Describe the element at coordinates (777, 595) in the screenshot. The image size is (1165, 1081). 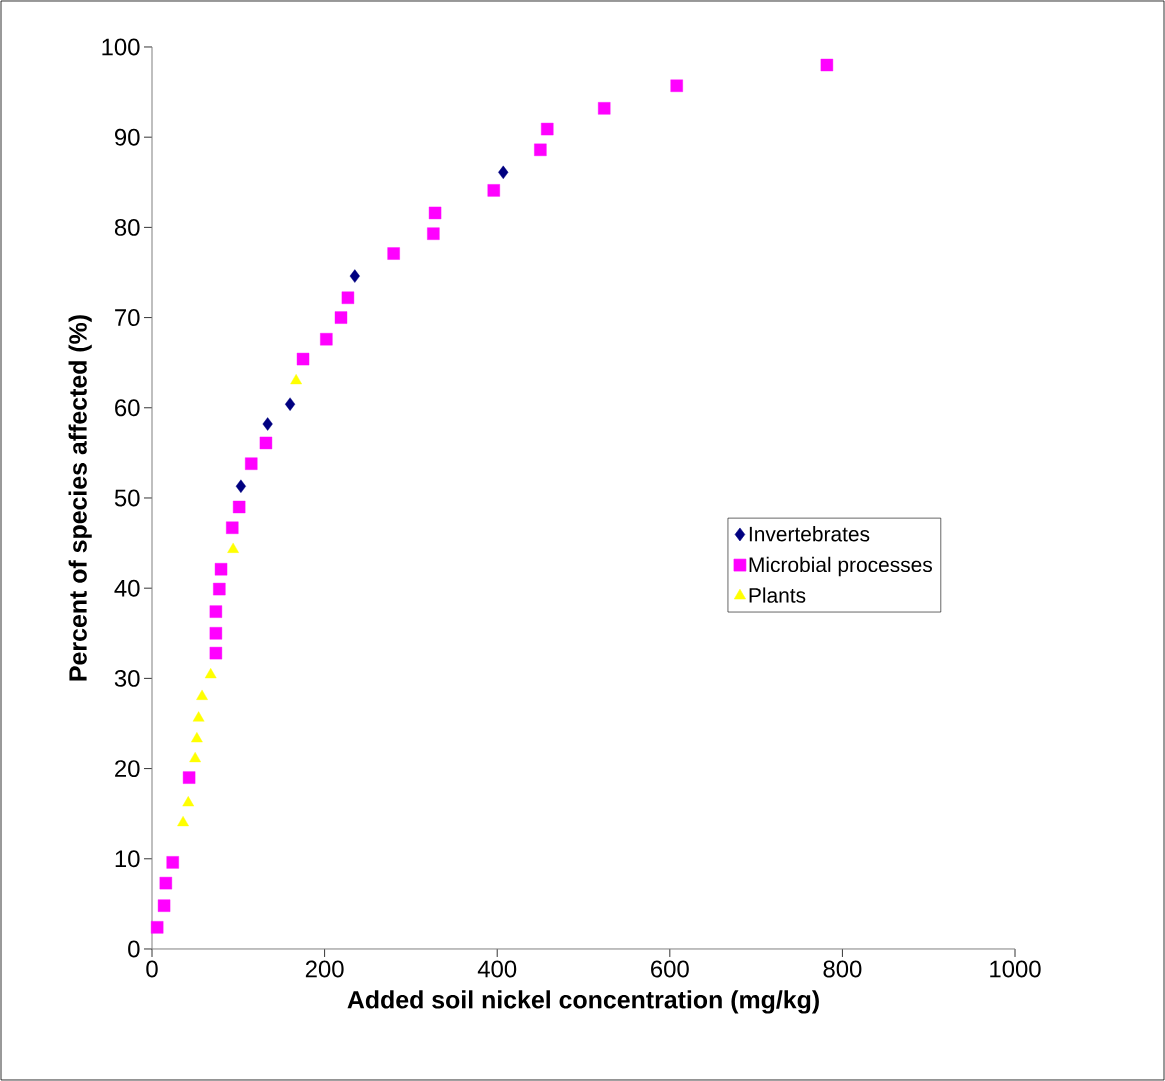
I see `legend-label: Plants` at that location.